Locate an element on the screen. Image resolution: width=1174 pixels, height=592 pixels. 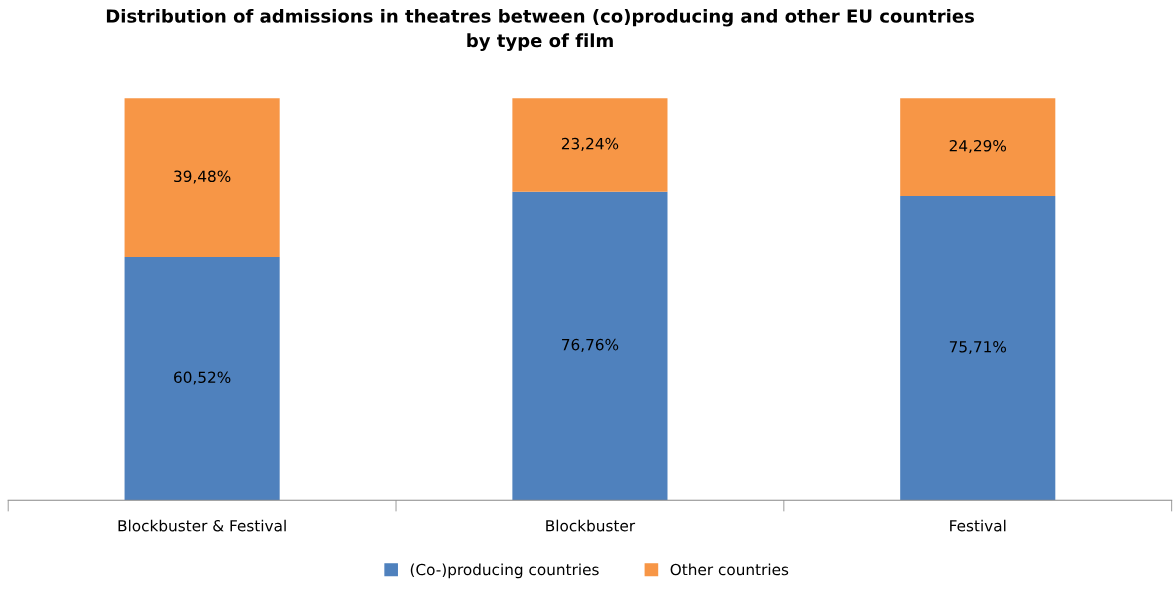
legend-label: (Co-)producing countries is located at coordinates (504, 571).